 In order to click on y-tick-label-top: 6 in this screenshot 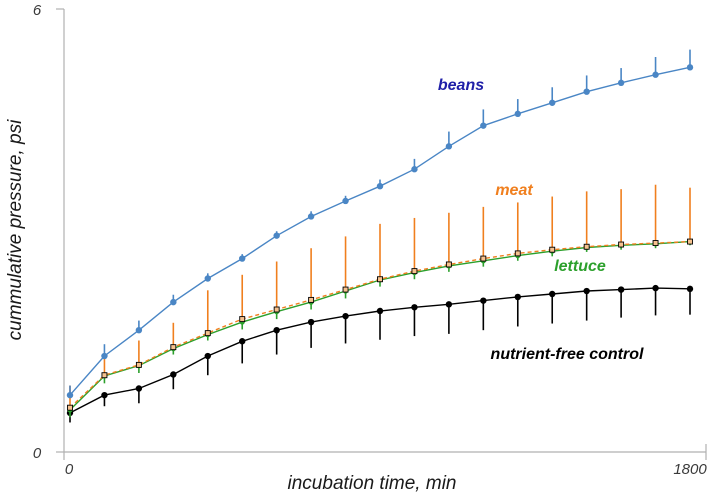, I will do `click(37, 10)`.